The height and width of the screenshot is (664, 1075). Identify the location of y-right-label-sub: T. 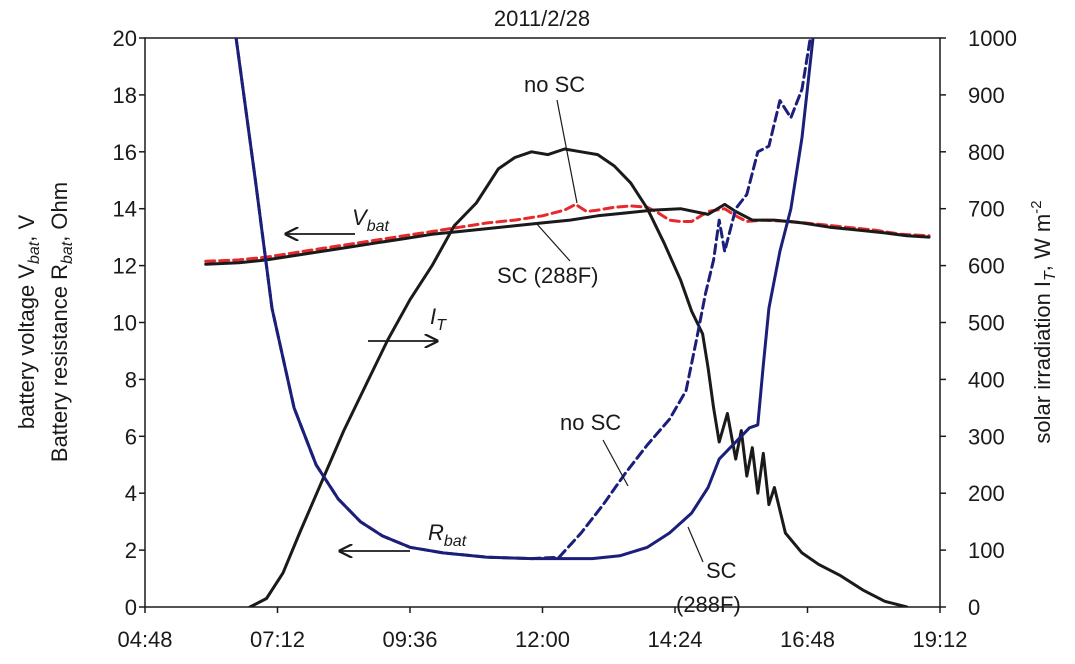
(1050, 275).